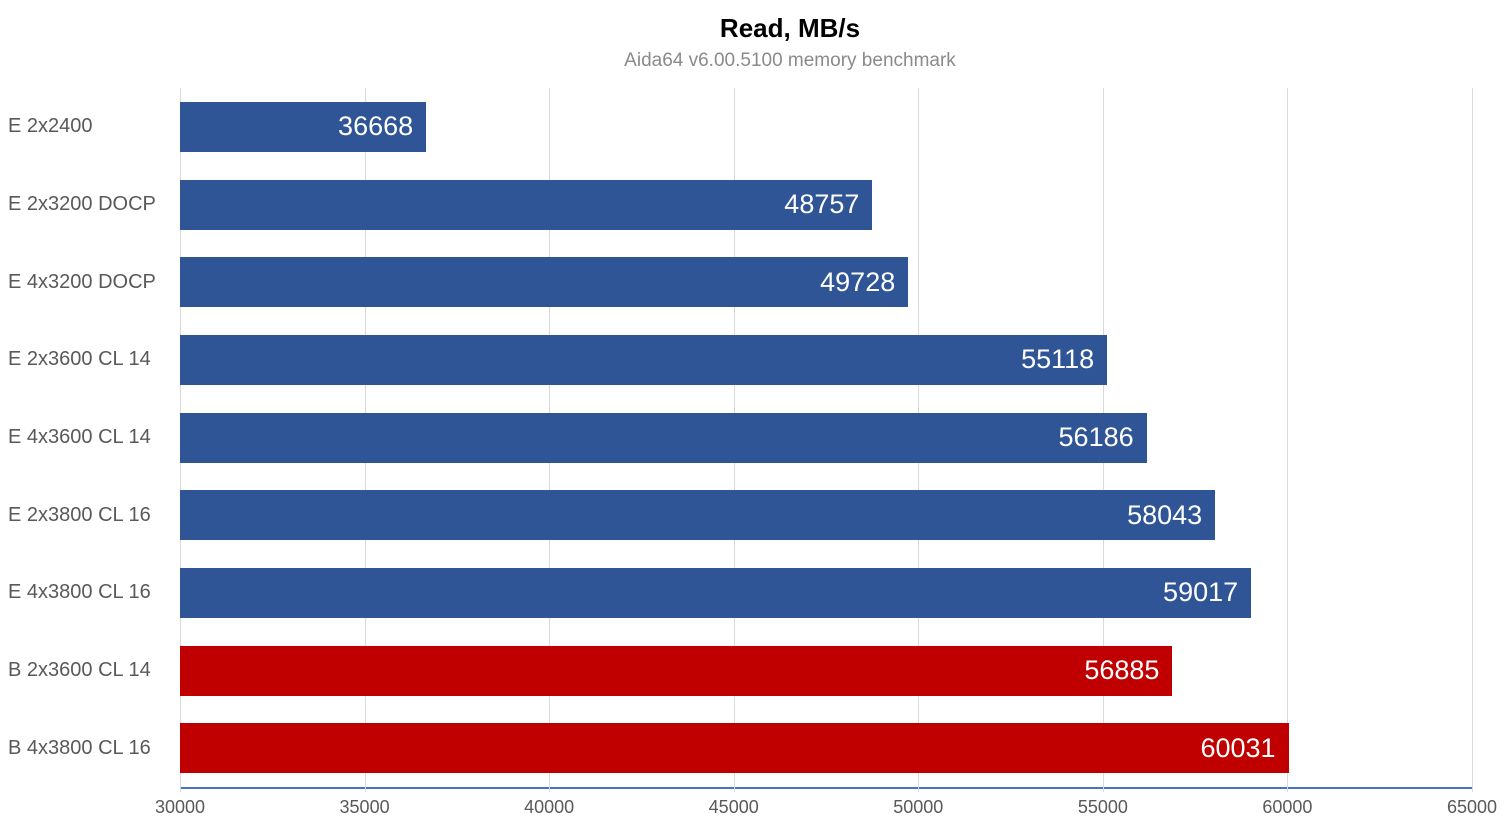 The image size is (1510, 831). I want to click on bar-row: 49728, so click(826, 282).